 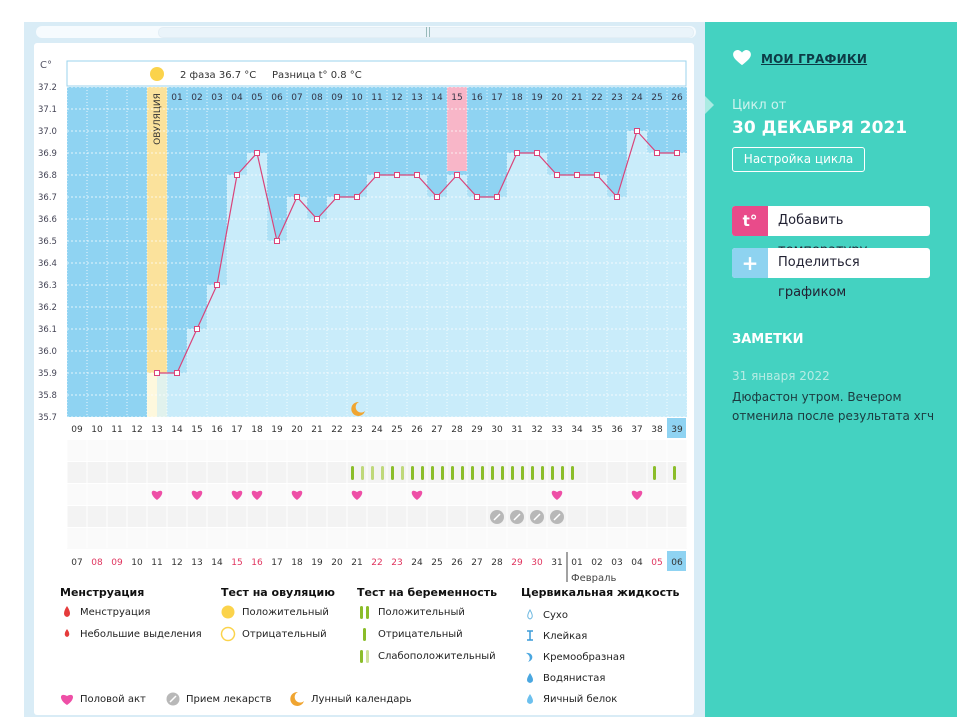 I want to click on y-tick-label: 36.7, so click(x=47, y=198).